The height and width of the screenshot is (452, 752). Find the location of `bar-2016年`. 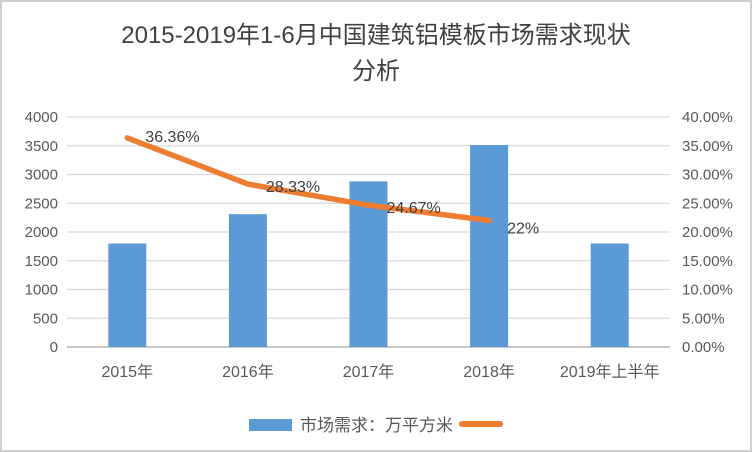

bar-2016年 is located at coordinates (247, 280).